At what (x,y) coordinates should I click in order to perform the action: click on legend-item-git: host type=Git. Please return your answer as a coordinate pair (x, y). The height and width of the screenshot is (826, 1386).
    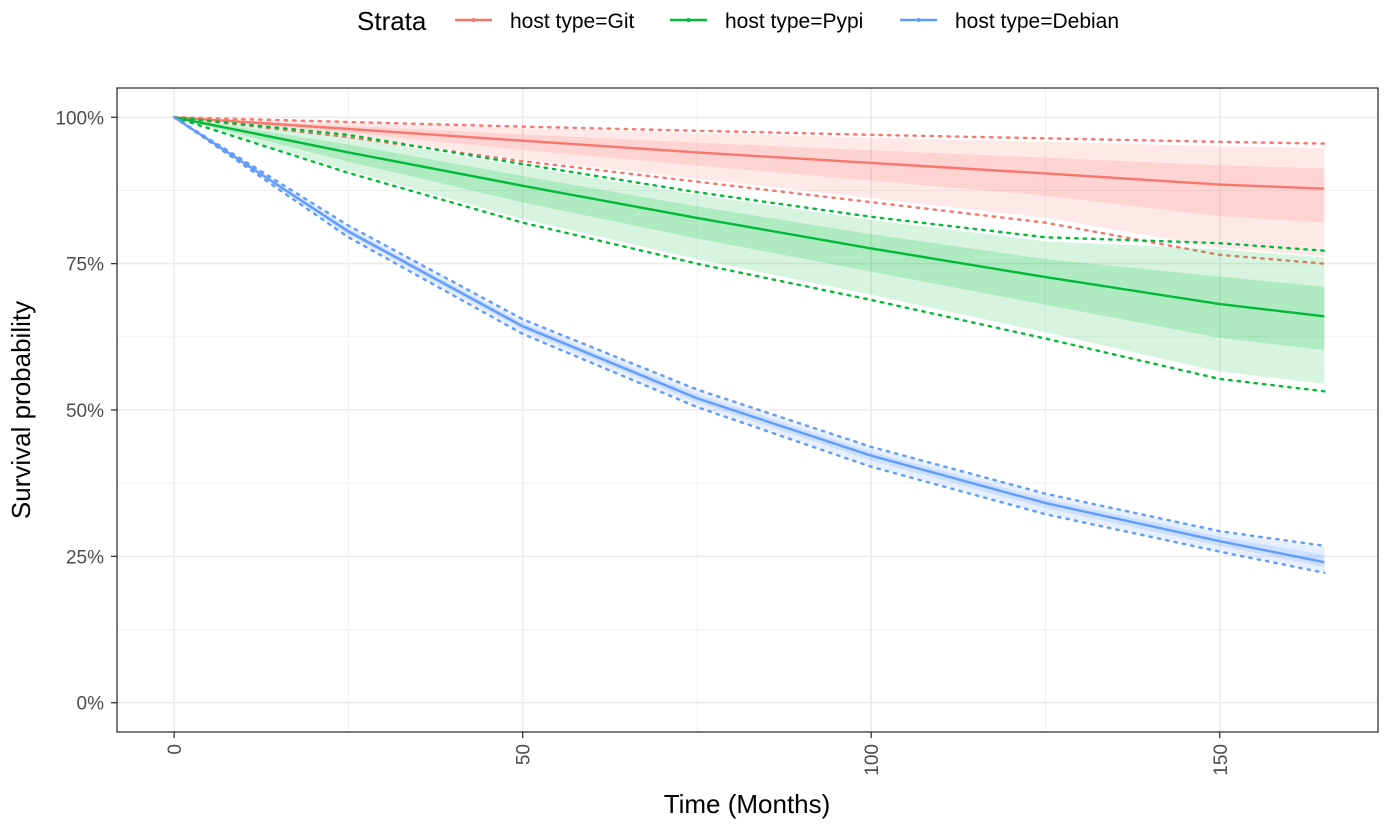
    Looking at the image, I should click on (544, 21).